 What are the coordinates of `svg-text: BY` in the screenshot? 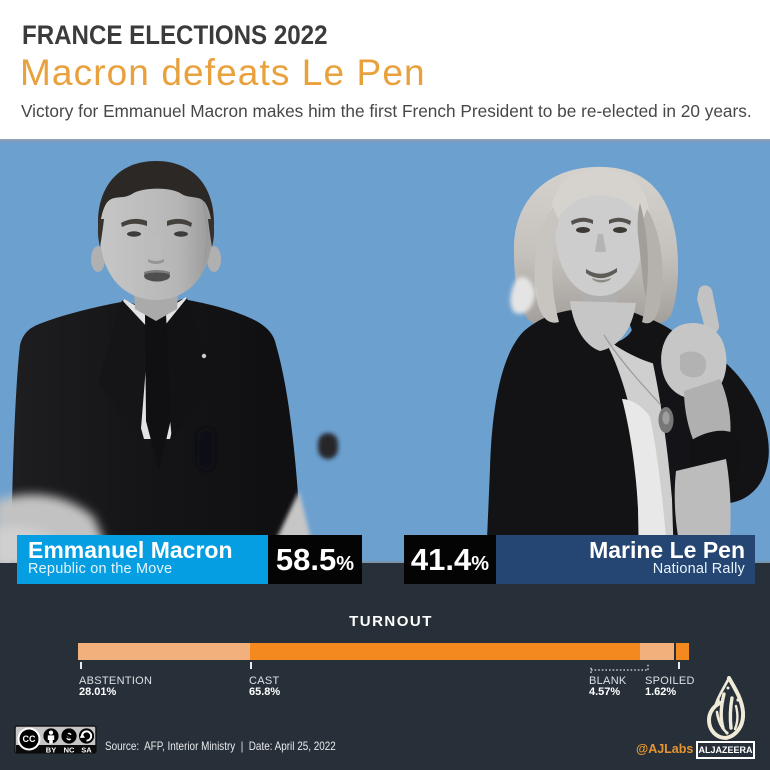 It's located at (51, 749).